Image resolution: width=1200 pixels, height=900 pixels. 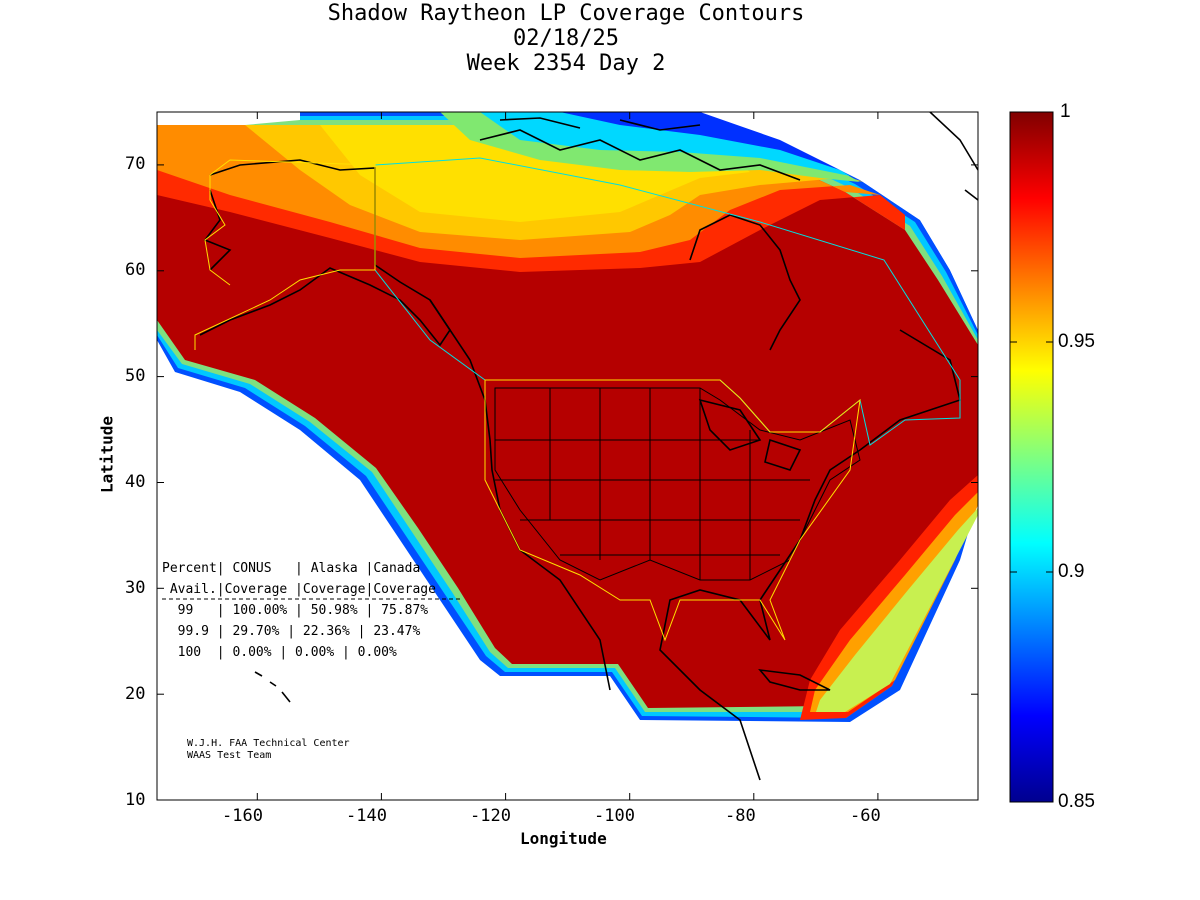 I want to click on stats-header-1: Percent| CONUS | Alaska |Canada, so click(x=291, y=568).